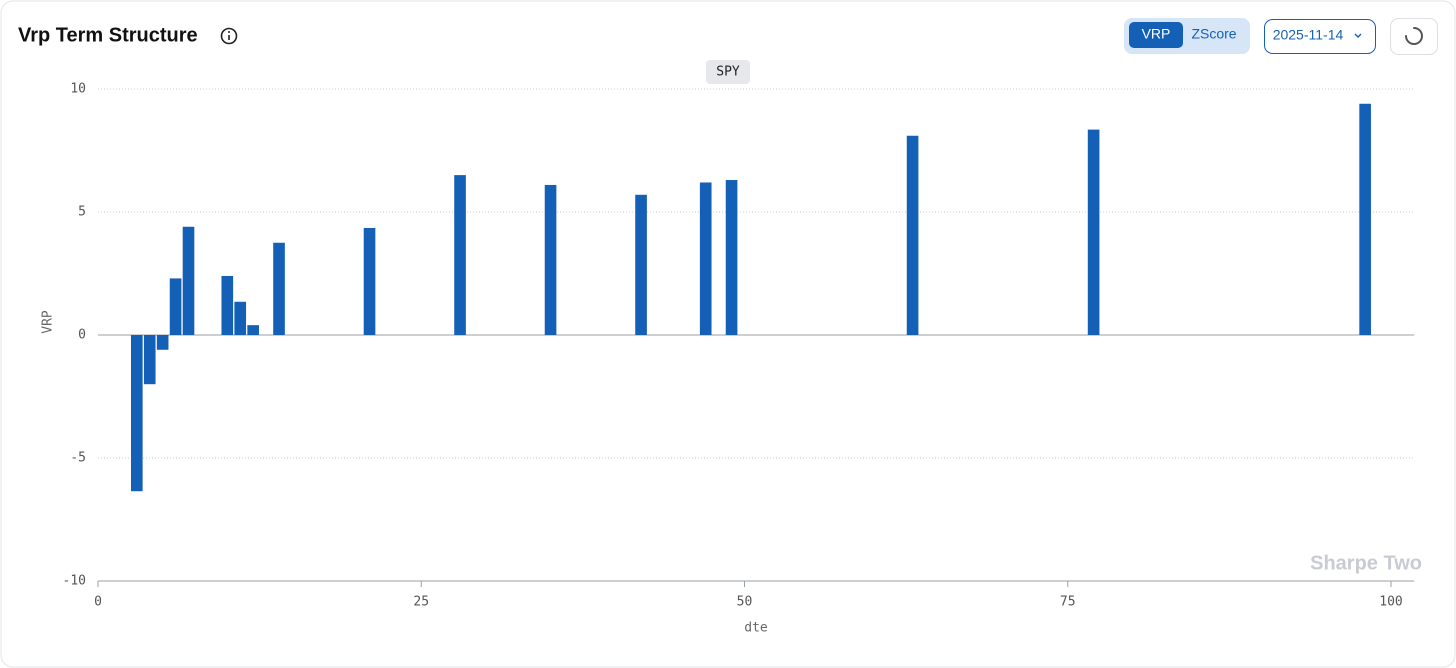 The image size is (1456, 668). I want to click on toggle-label: VRP, so click(1156, 34).